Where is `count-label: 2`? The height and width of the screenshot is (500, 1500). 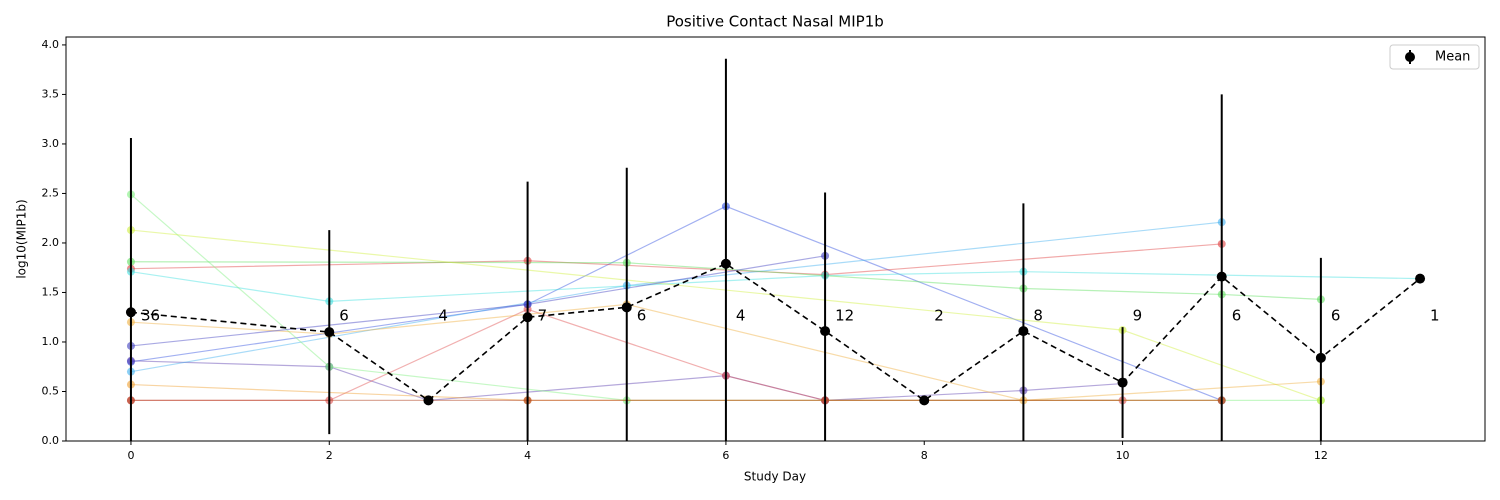
count-label: 2 is located at coordinates (939, 316).